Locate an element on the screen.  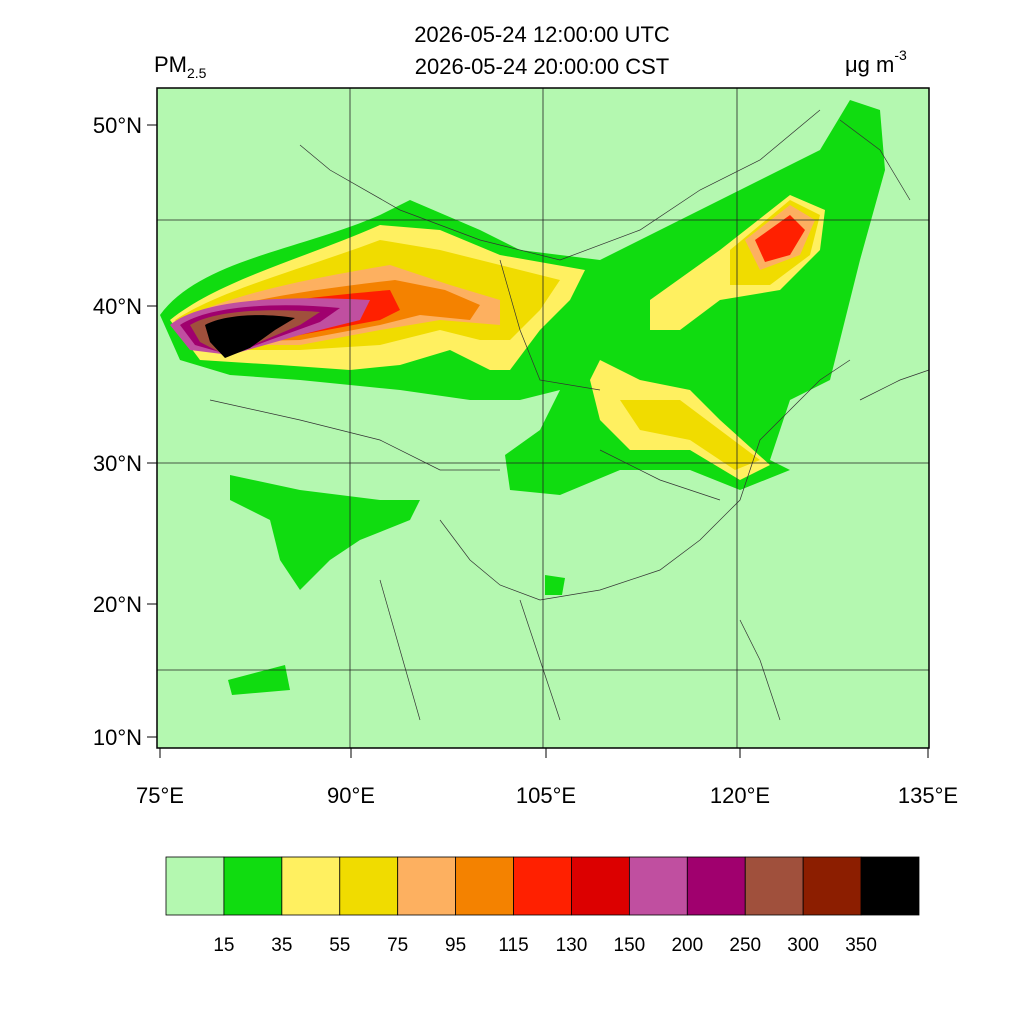
lat-label: 10°N is located at coordinates (117, 737).